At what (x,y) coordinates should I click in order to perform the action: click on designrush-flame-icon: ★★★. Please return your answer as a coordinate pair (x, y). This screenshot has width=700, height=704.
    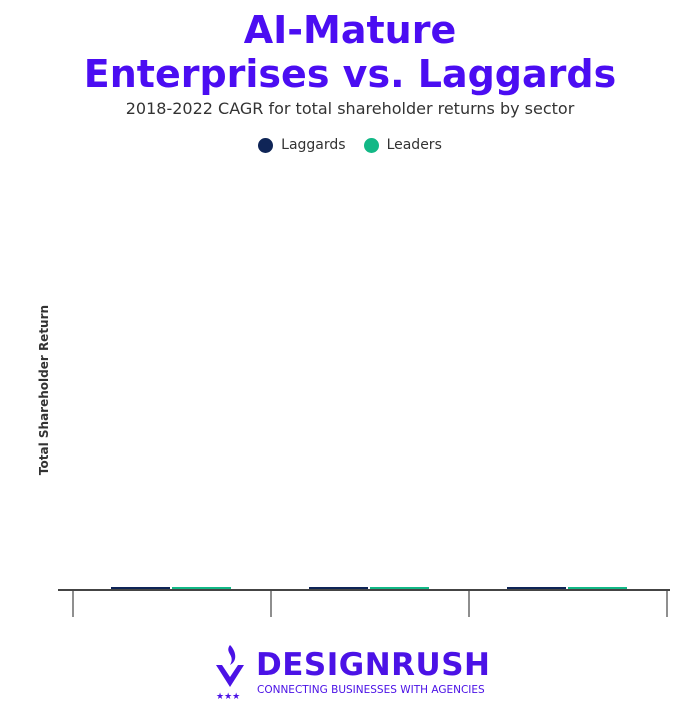
    Looking at the image, I should click on (230, 673).